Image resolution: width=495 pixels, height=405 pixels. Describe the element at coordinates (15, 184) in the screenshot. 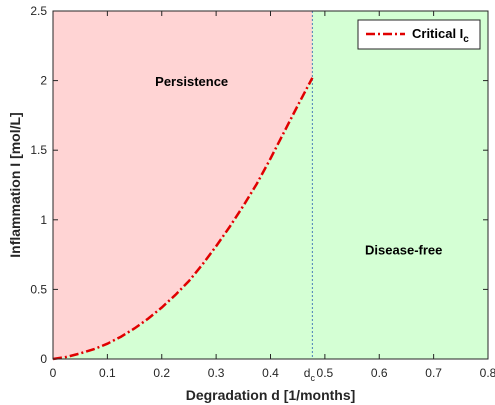

I see `y-axis-title: Inflammation I [mol/L]` at that location.